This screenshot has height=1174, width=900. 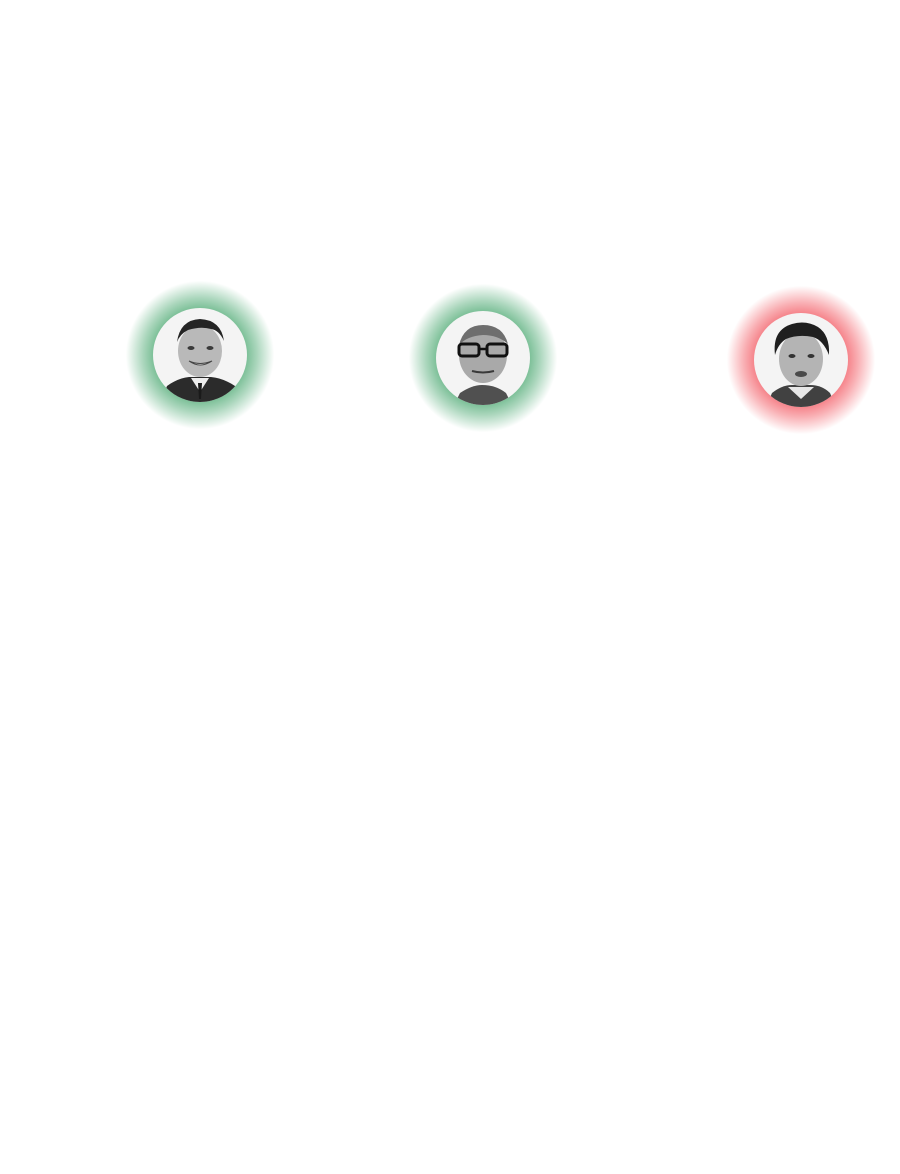 I want to click on portrait-2-photo, so click(x=483, y=358).